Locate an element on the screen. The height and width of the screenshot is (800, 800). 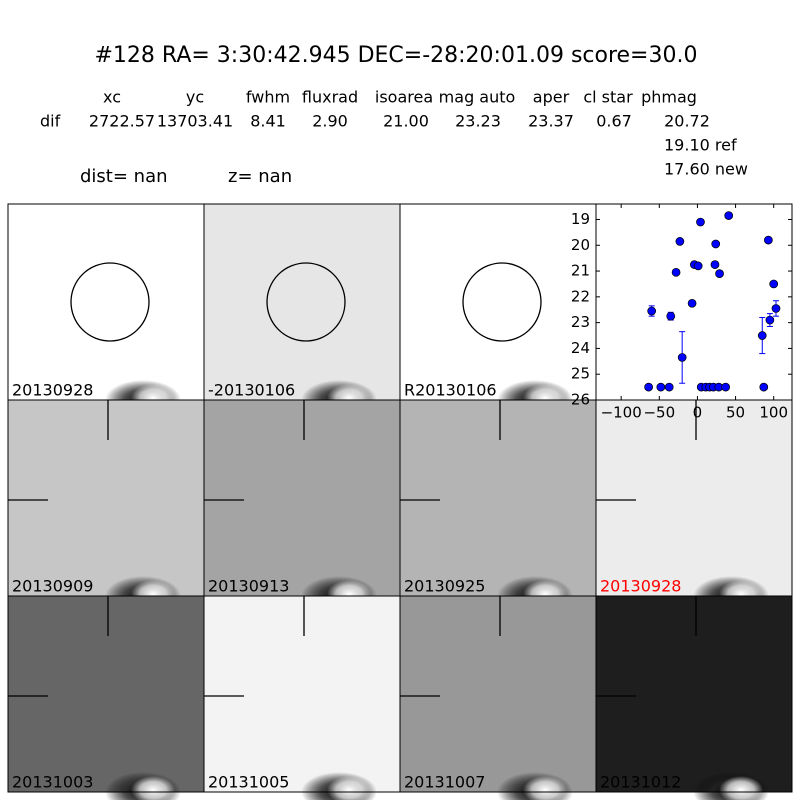
panel-label: 20131003 is located at coordinates (52, 782).